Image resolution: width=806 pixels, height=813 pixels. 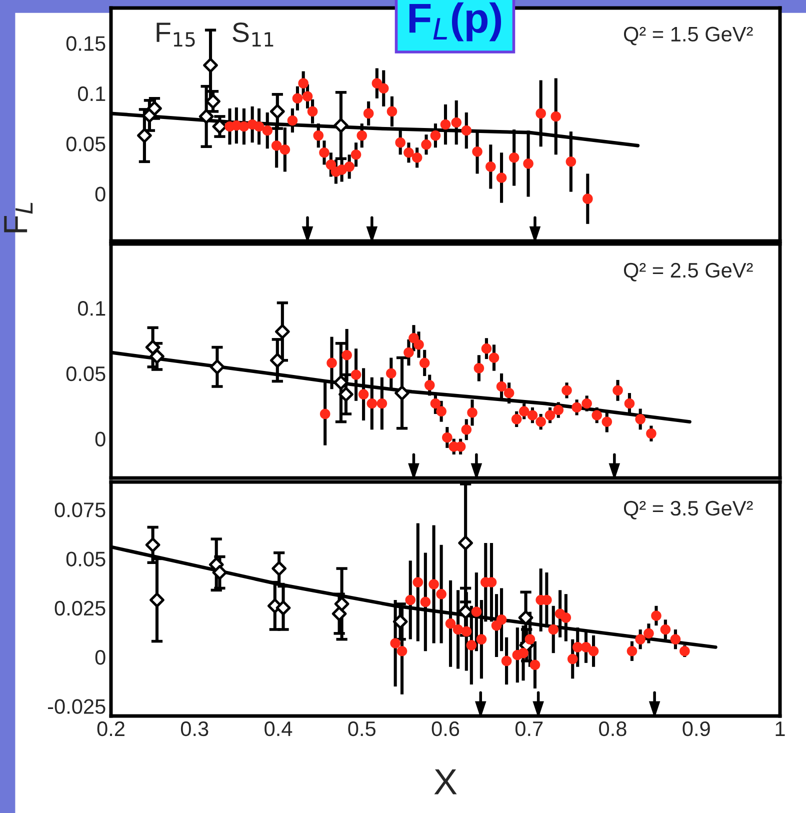 I want to click on x-tick-label: 1, so click(x=780, y=729).